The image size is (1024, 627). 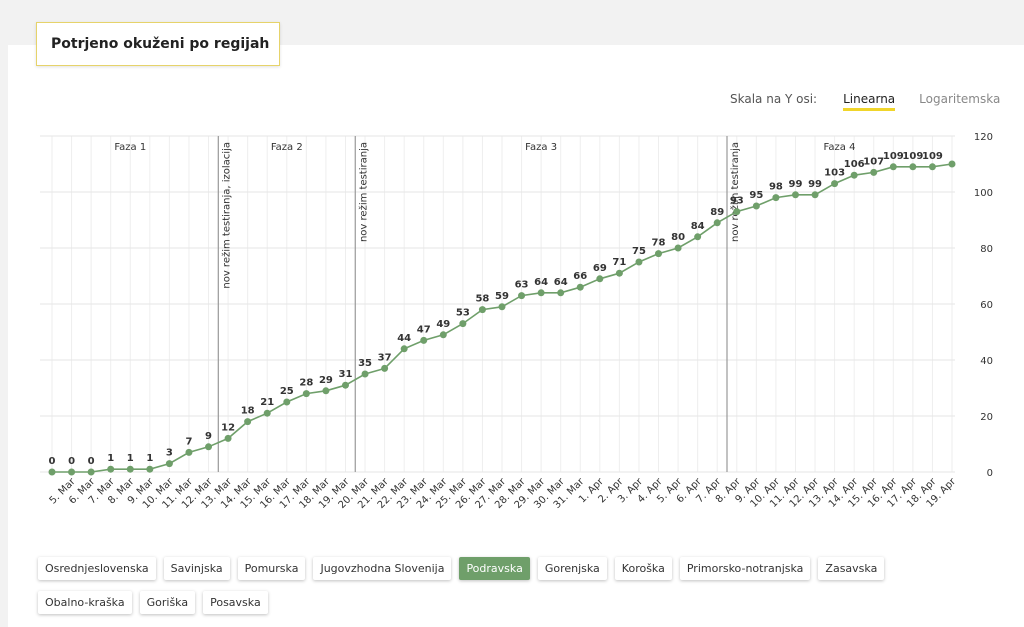 What do you see at coordinates (235, 602) in the screenshot?
I see `region-button: Posavska` at bounding box center [235, 602].